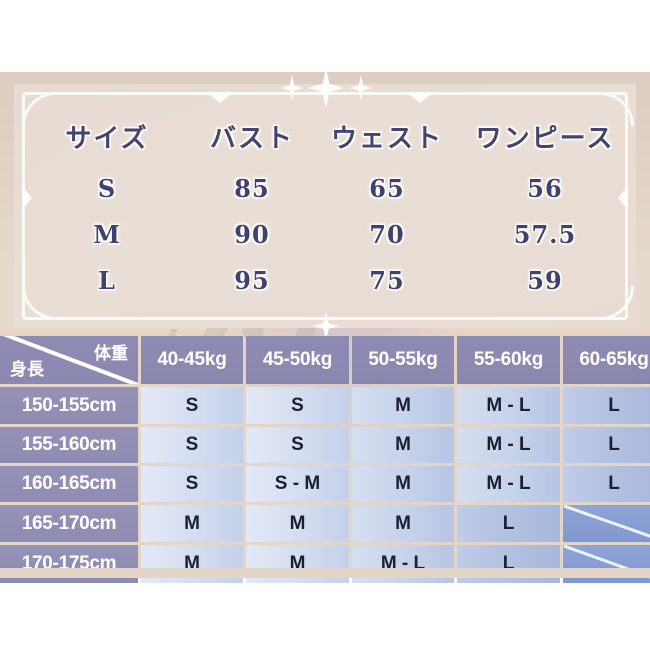 The height and width of the screenshot is (650, 650). I want to click on measurement-dress-l: 59, so click(545, 280).